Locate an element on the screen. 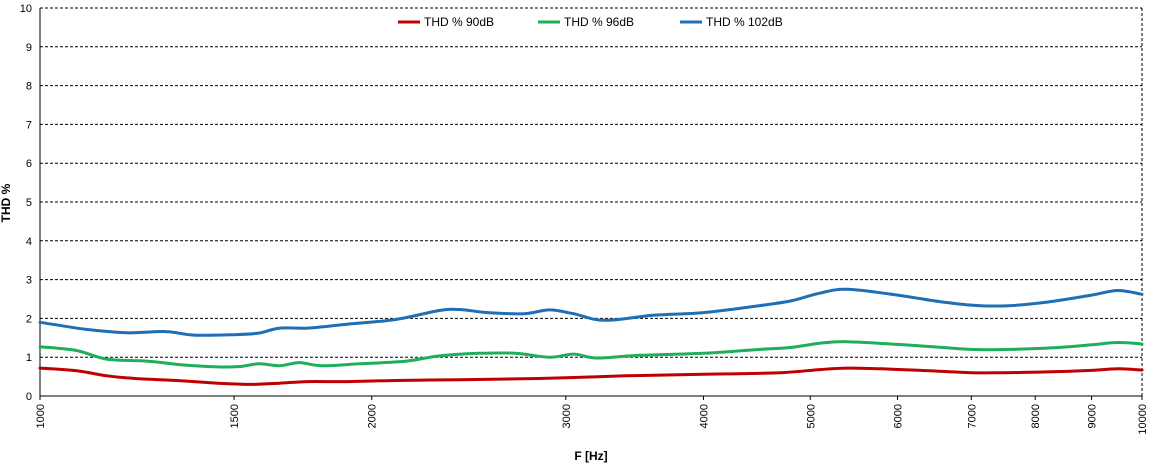  y-tick-label: 4 is located at coordinates (29, 242).